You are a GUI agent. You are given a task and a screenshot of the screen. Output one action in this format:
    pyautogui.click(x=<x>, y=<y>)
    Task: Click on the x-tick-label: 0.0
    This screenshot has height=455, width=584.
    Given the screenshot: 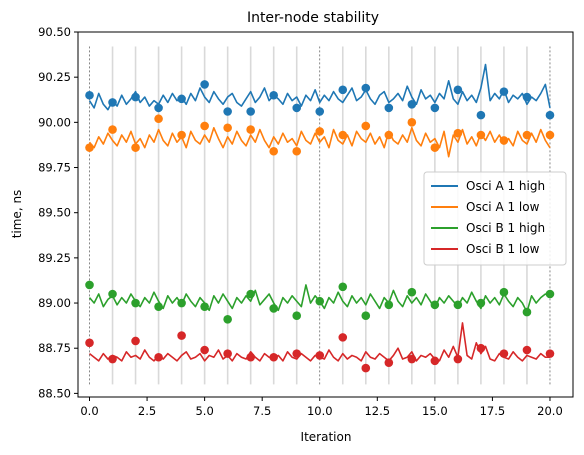 What is the action you would take?
    pyautogui.click(x=89, y=411)
    